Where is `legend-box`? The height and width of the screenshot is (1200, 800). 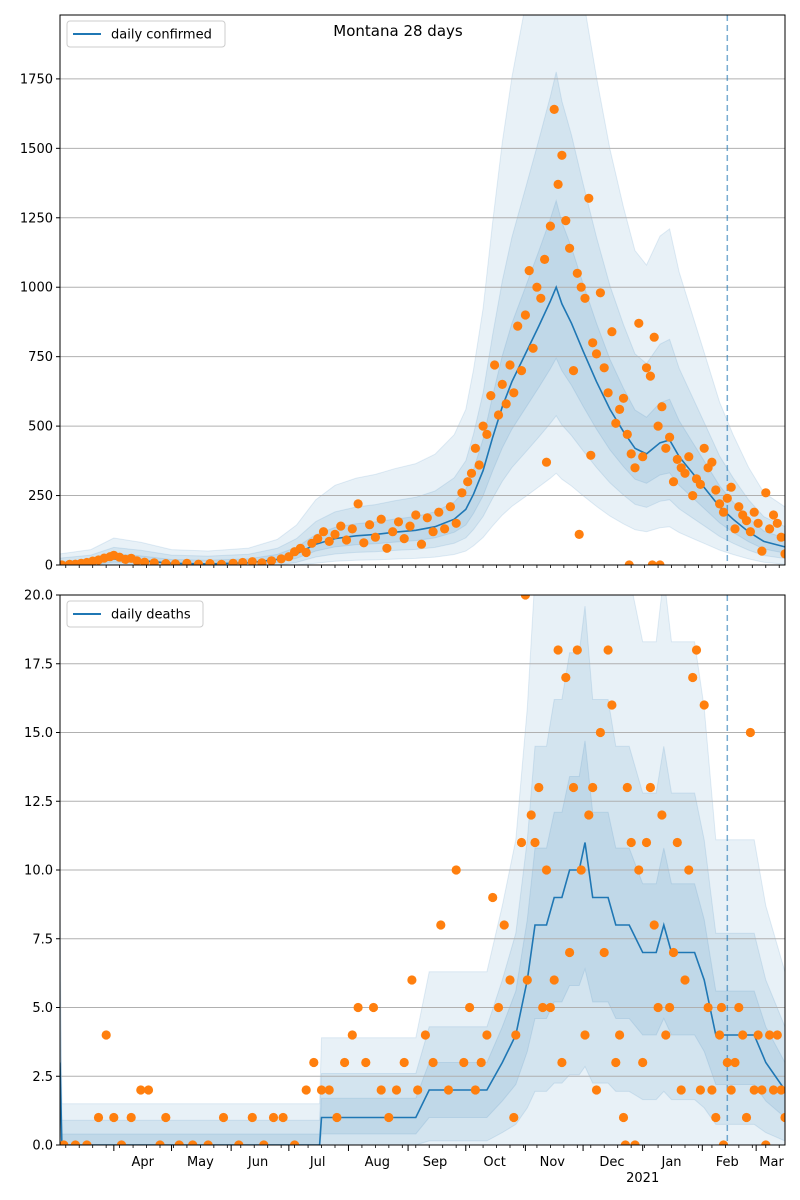 legend-box is located at coordinates (135, 614).